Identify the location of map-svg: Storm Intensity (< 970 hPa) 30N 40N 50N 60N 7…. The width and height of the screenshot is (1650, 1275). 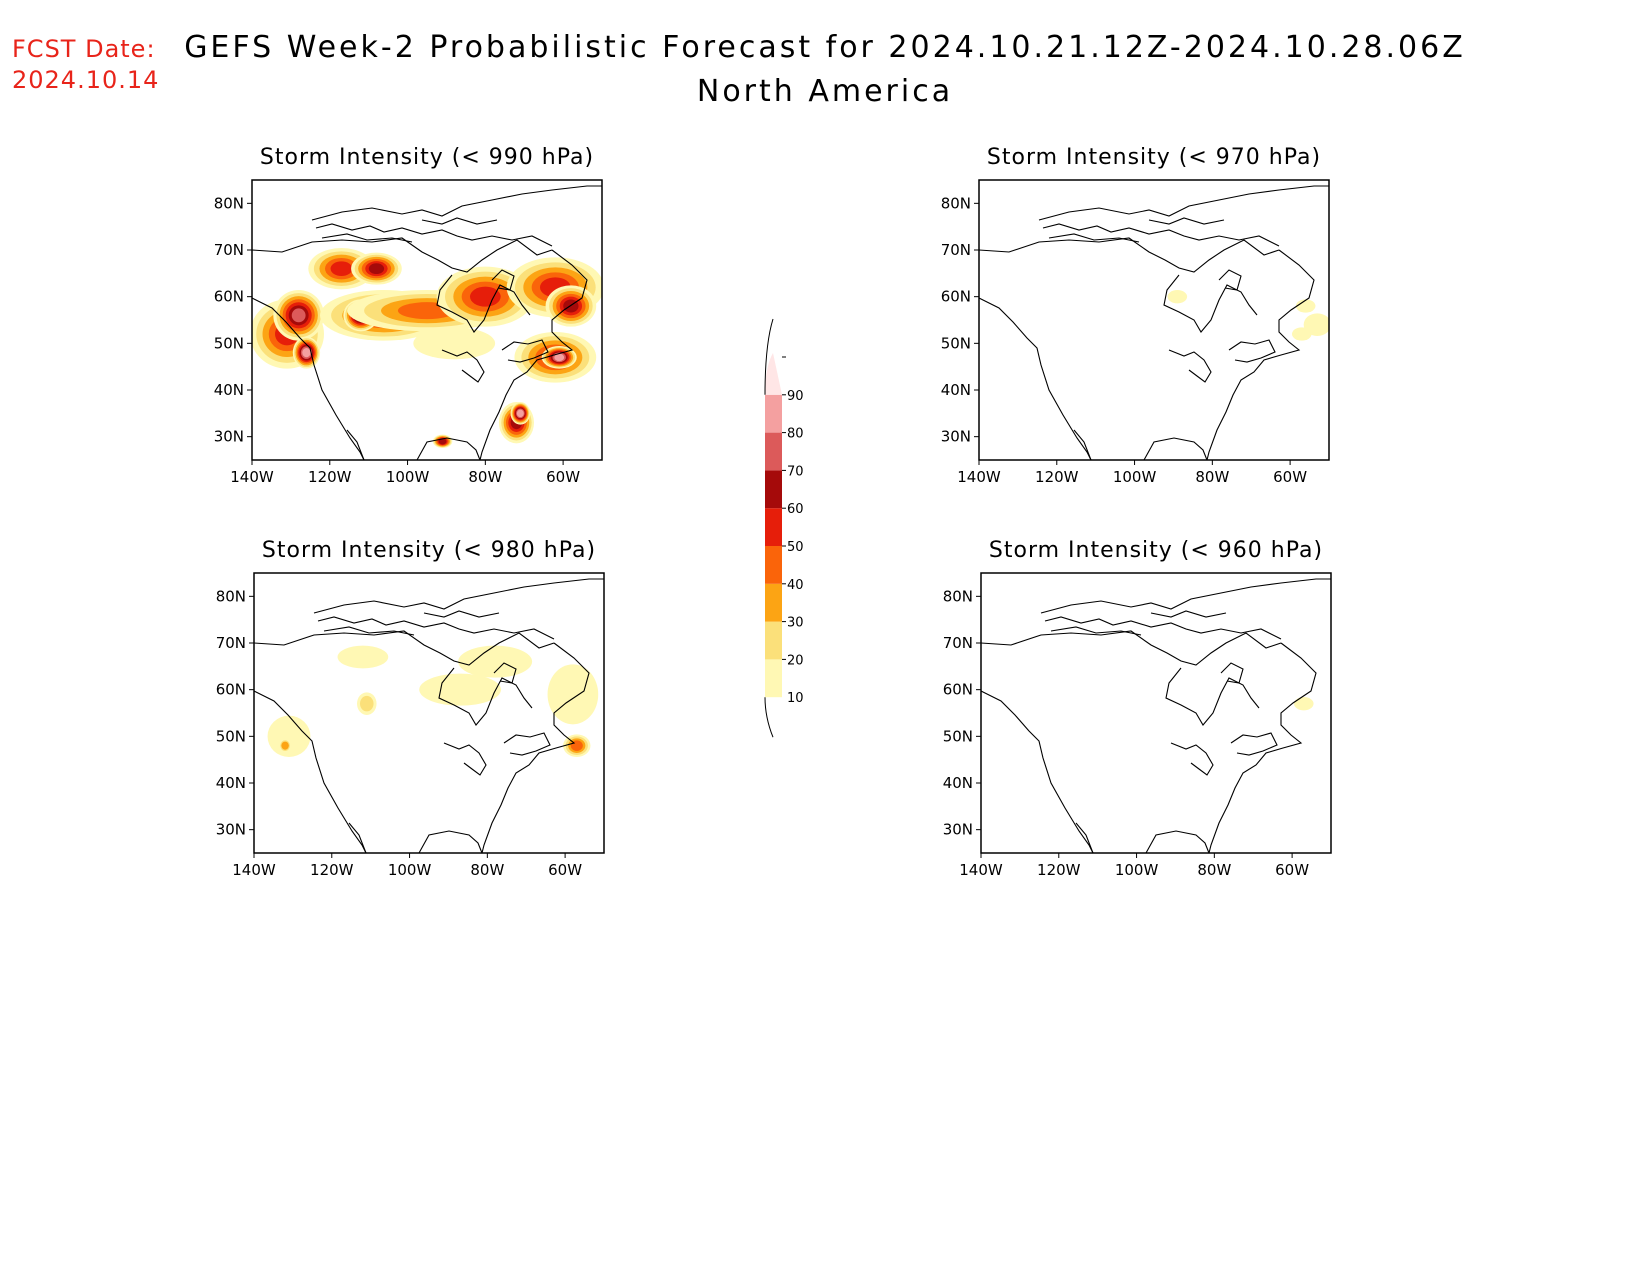
(1135, 315).